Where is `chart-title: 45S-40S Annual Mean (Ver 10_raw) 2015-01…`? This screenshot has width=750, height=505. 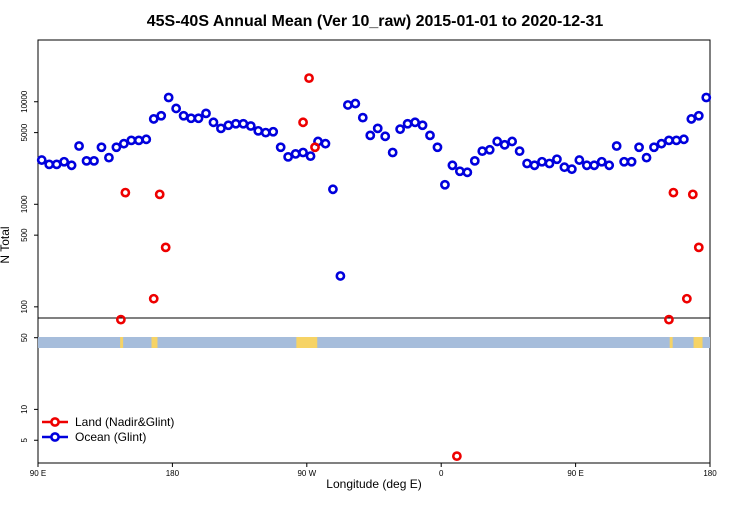 chart-title: 45S-40S Annual Mean (Ver 10_raw) 2015-01… is located at coordinates (375, 21).